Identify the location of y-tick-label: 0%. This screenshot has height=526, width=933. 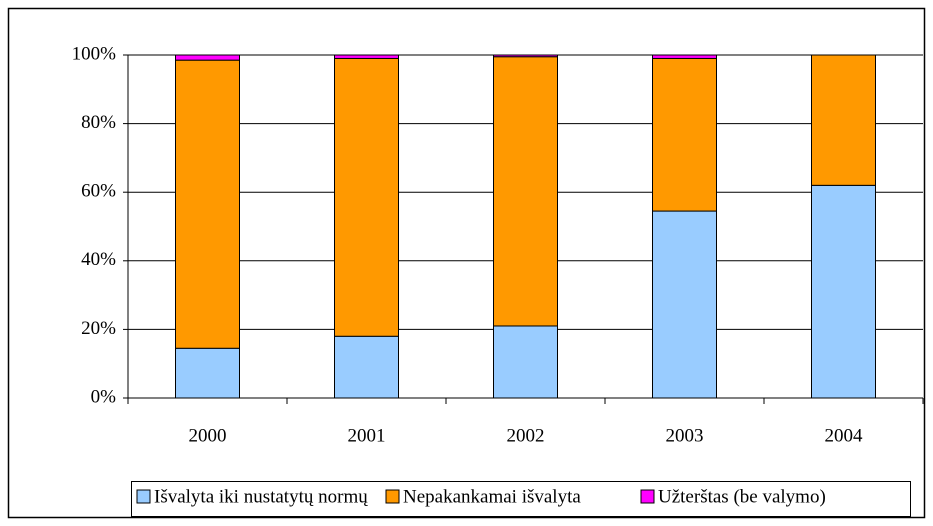
(104, 396).